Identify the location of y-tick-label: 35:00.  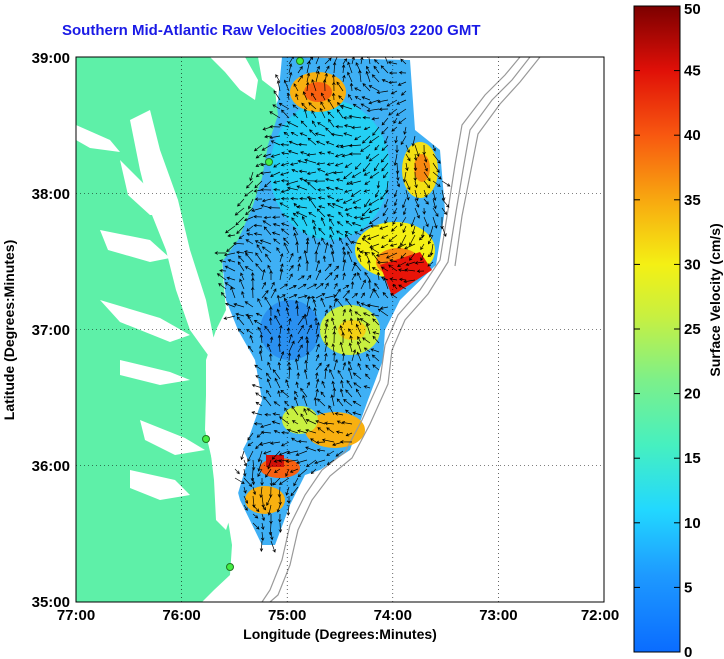
(51, 602).